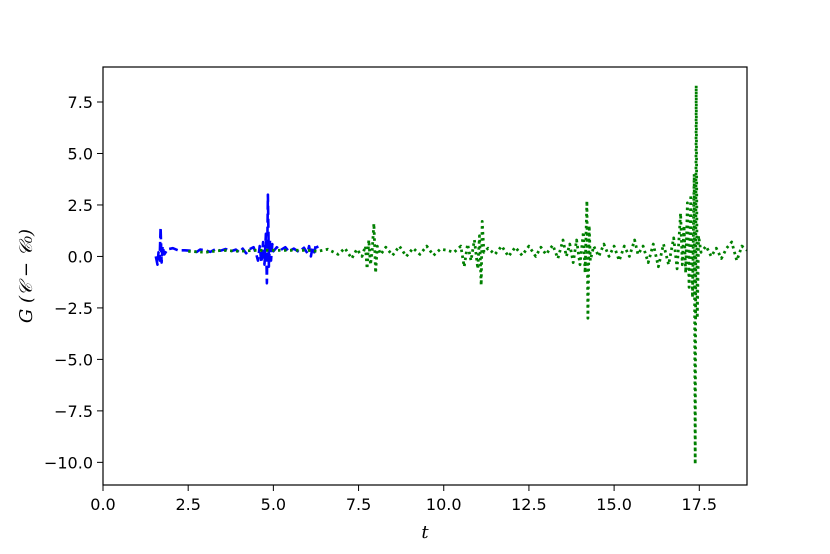 The height and width of the screenshot is (554, 830). Describe the element at coordinates (425, 532) in the screenshot. I see `x-axis-label: t` at that location.